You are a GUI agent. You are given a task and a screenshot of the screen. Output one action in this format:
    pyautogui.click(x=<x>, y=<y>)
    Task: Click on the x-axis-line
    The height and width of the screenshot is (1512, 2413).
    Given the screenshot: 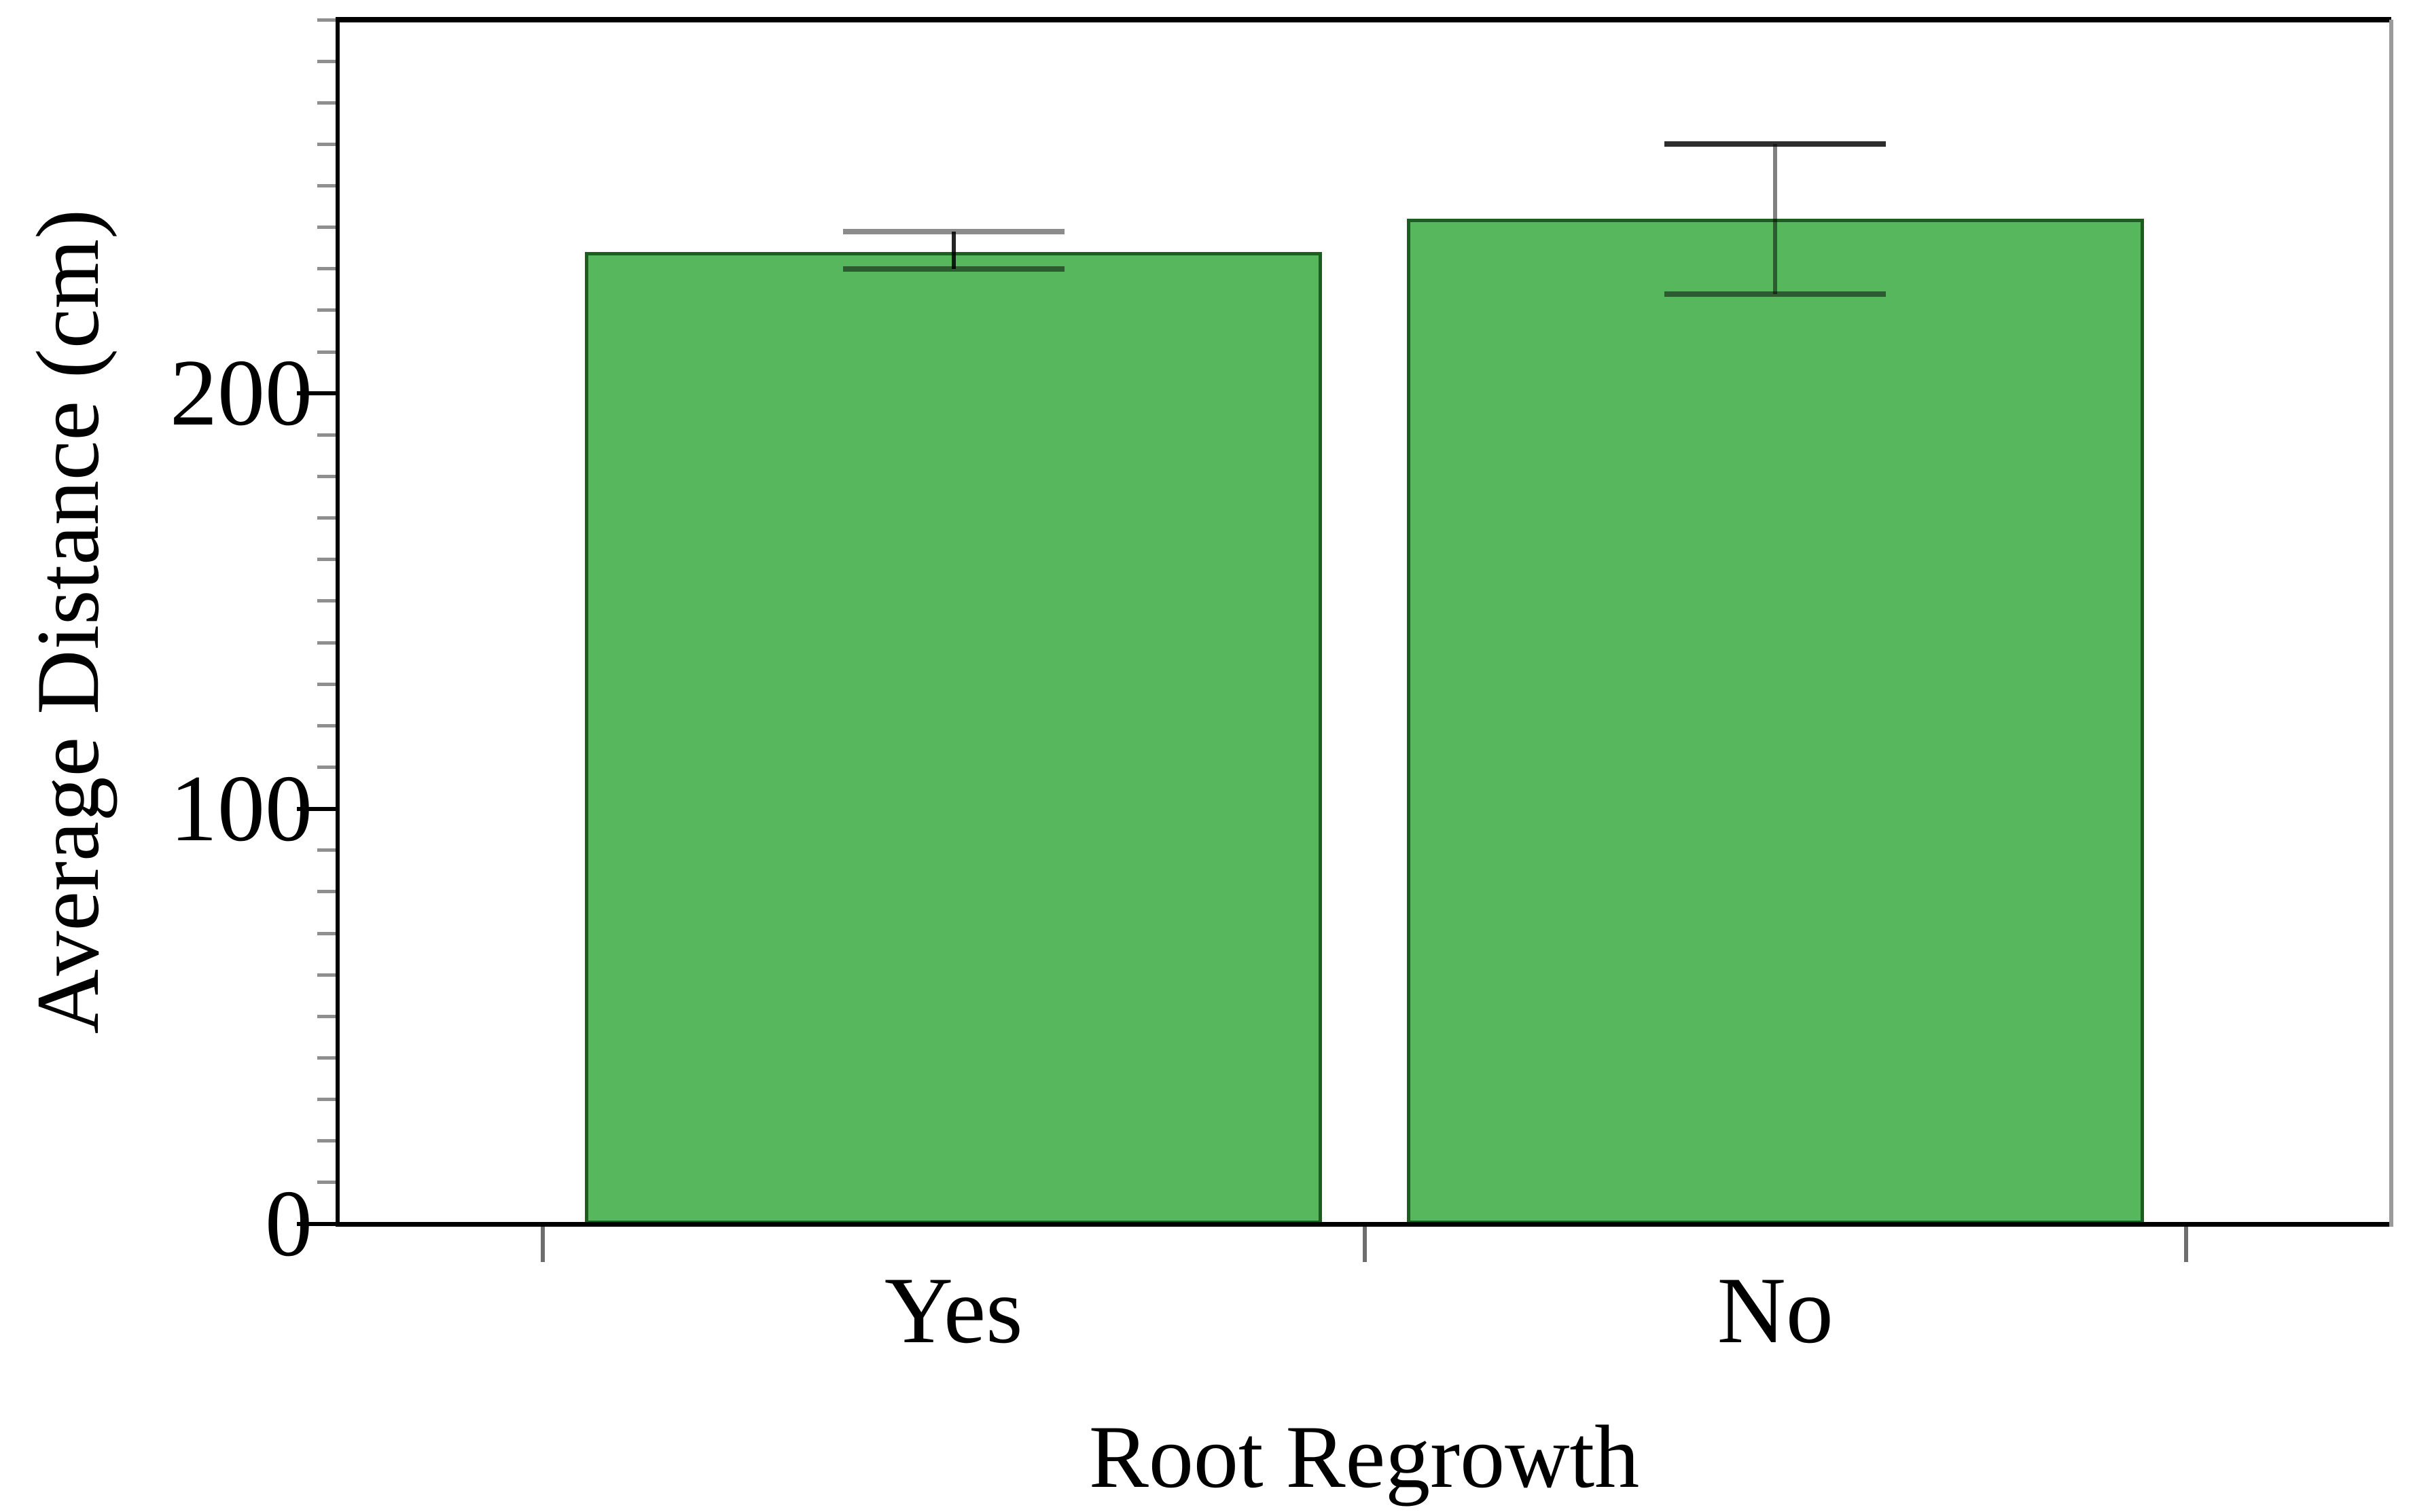 What is the action you would take?
    pyautogui.click(x=1363, y=1224)
    